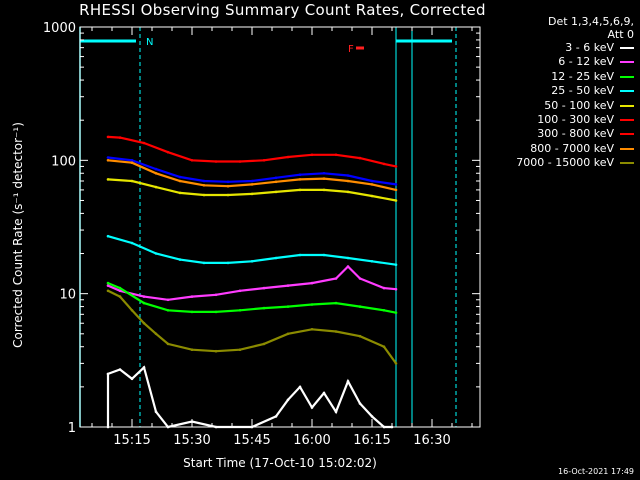 The image size is (640, 480). What do you see at coordinates (251, 440) in the screenshot?
I see `x-tick-label: 15:45` at bounding box center [251, 440].